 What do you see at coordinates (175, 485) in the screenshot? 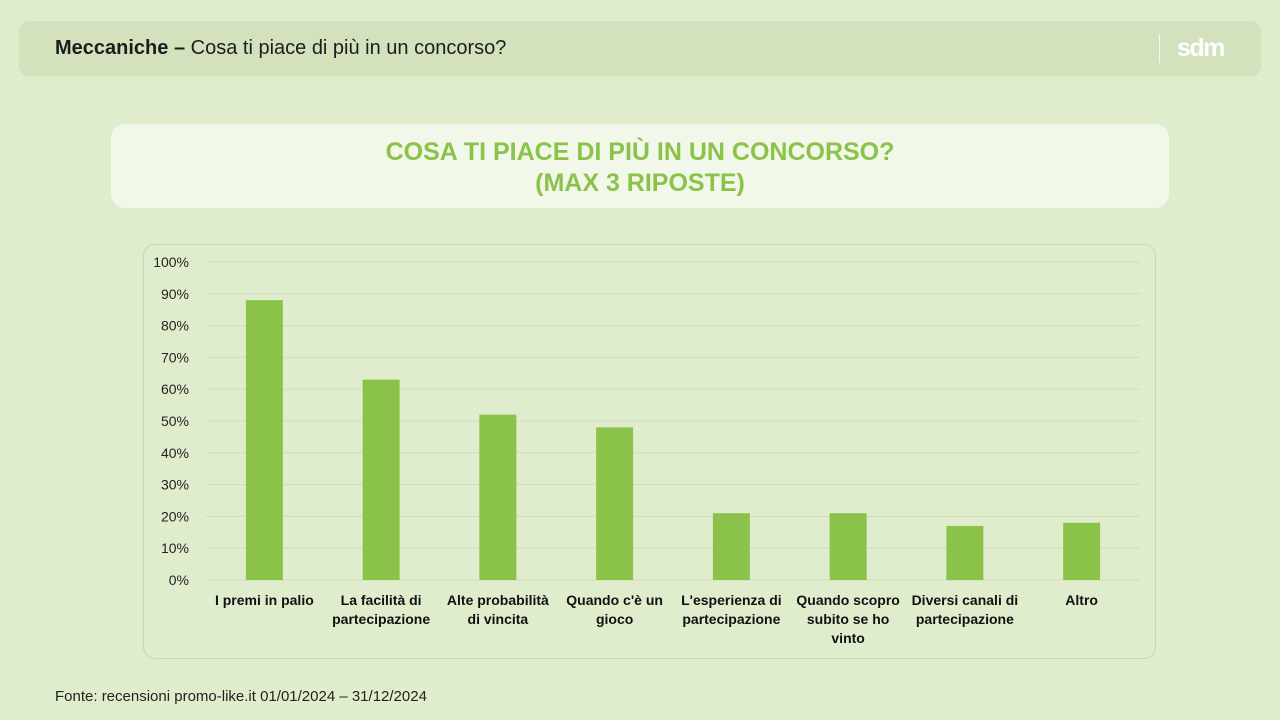
I see `y-tick-label: 30%` at bounding box center [175, 485].